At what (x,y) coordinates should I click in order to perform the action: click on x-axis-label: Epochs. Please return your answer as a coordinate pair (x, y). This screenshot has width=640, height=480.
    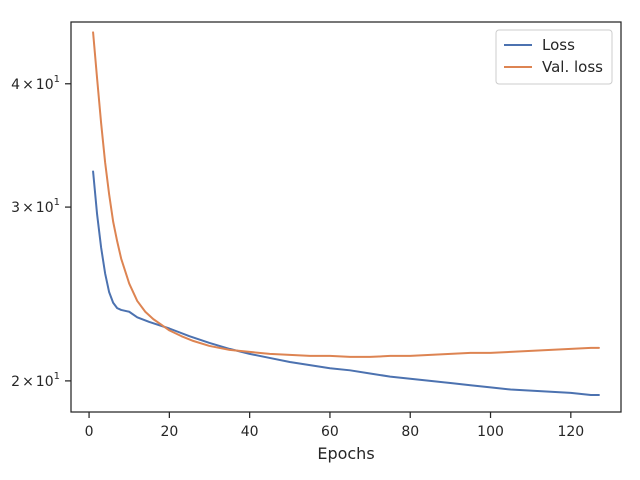
    Looking at the image, I should click on (345, 453).